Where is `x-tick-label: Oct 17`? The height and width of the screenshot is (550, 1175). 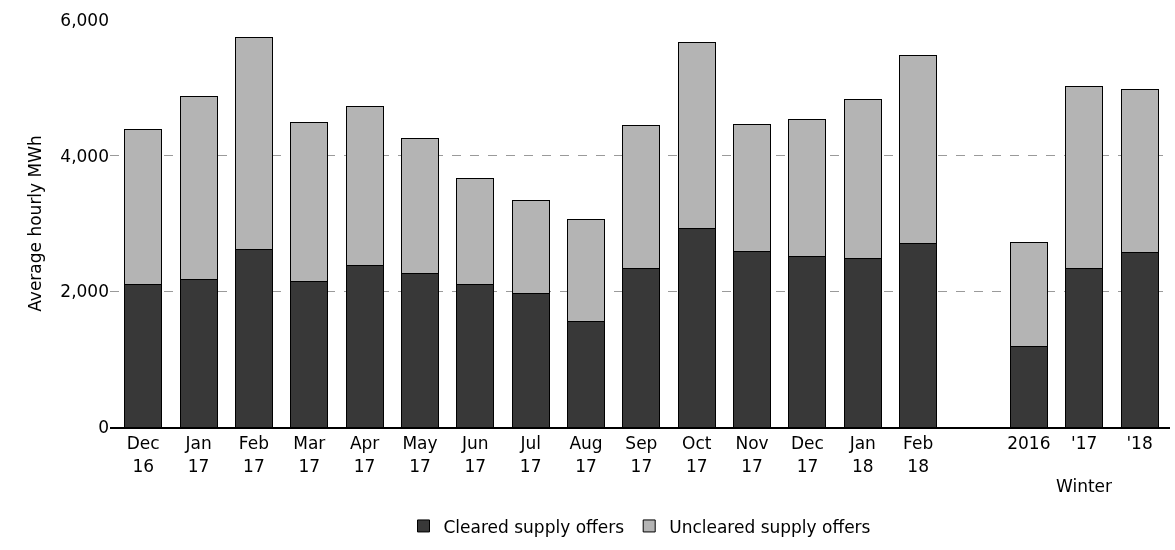
x-tick-label: Oct 17 is located at coordinates (697, 454).